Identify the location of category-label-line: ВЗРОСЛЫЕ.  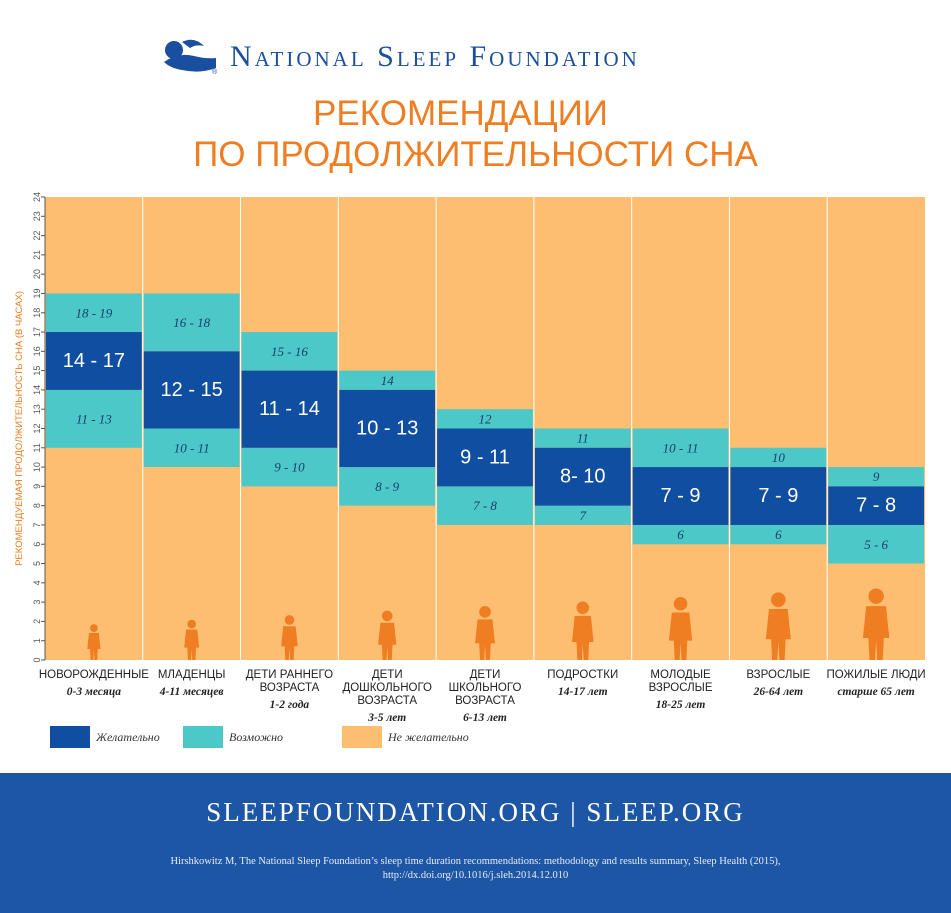
(681, 688).